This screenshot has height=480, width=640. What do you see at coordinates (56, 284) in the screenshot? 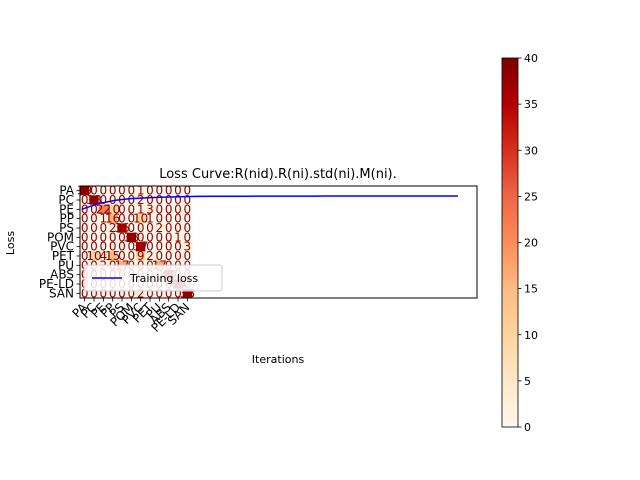
I see `y-tick-label: PE-LD` at bounding box center [56, 284].